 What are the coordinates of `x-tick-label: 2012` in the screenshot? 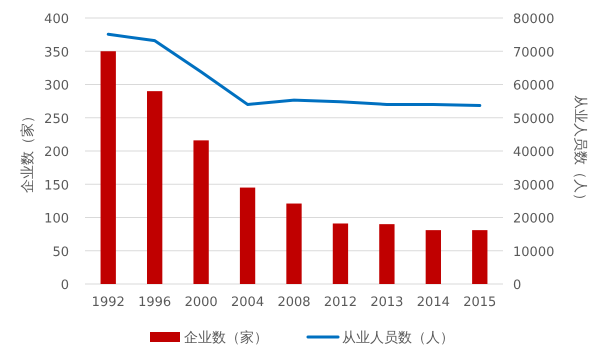 It's located at (340, 302).